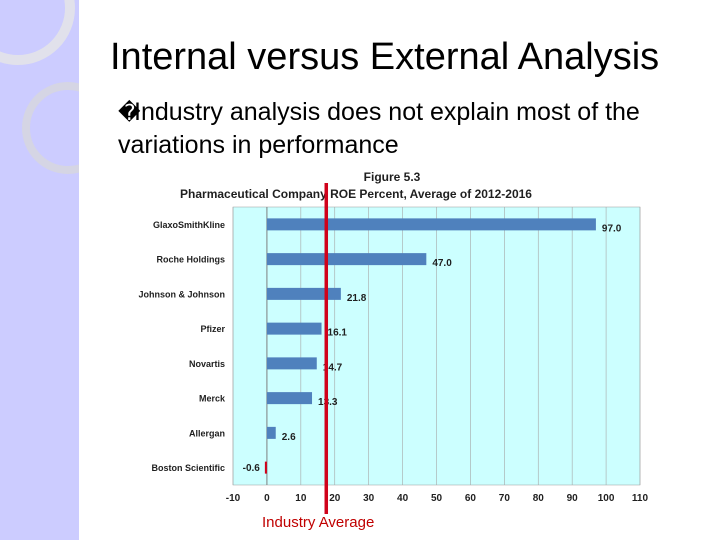 The height and width of the screenshot is (540, 720). What do you see at coordinates (328, 402) in the screenshot?
I see `value-label: 13.3` at bounding box center [328, 402].